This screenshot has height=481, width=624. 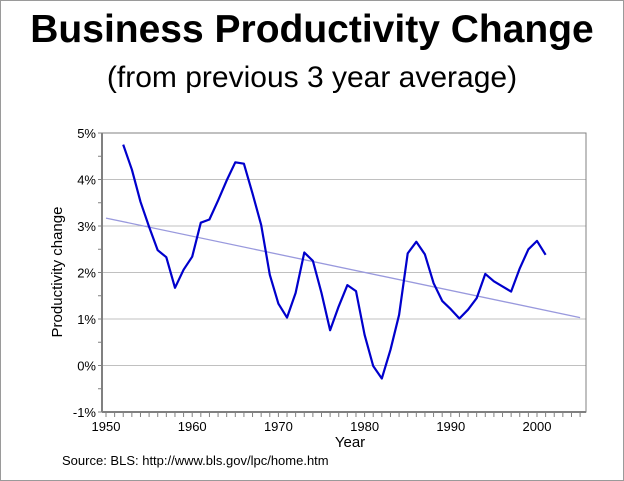 What do you see at coordinates (85, 412) in the screenshot?
I see `y-tick-label: -1%` at bounding box center [85, 412].